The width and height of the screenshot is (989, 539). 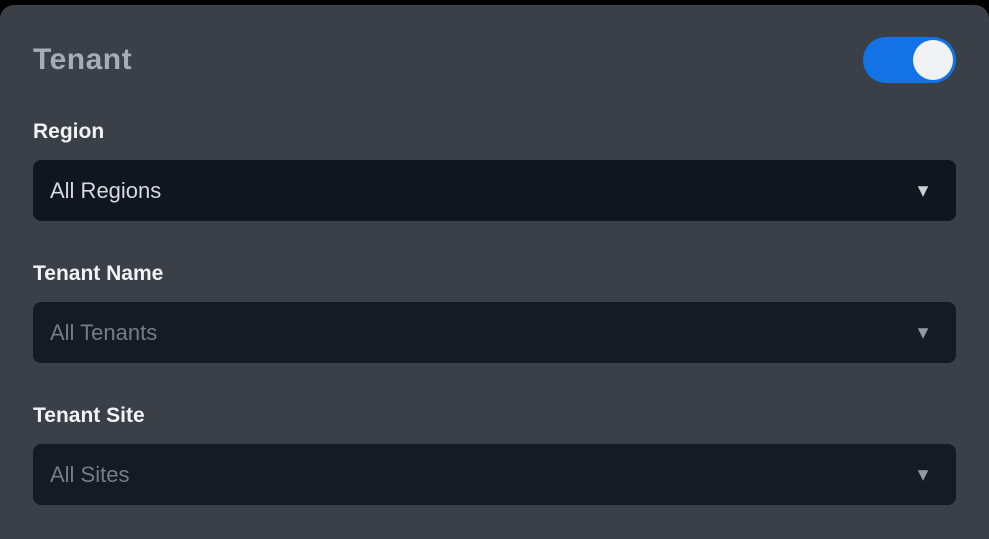 I want to click on tenant-site-select: All Sites ▼, so click(x=494, y=474).